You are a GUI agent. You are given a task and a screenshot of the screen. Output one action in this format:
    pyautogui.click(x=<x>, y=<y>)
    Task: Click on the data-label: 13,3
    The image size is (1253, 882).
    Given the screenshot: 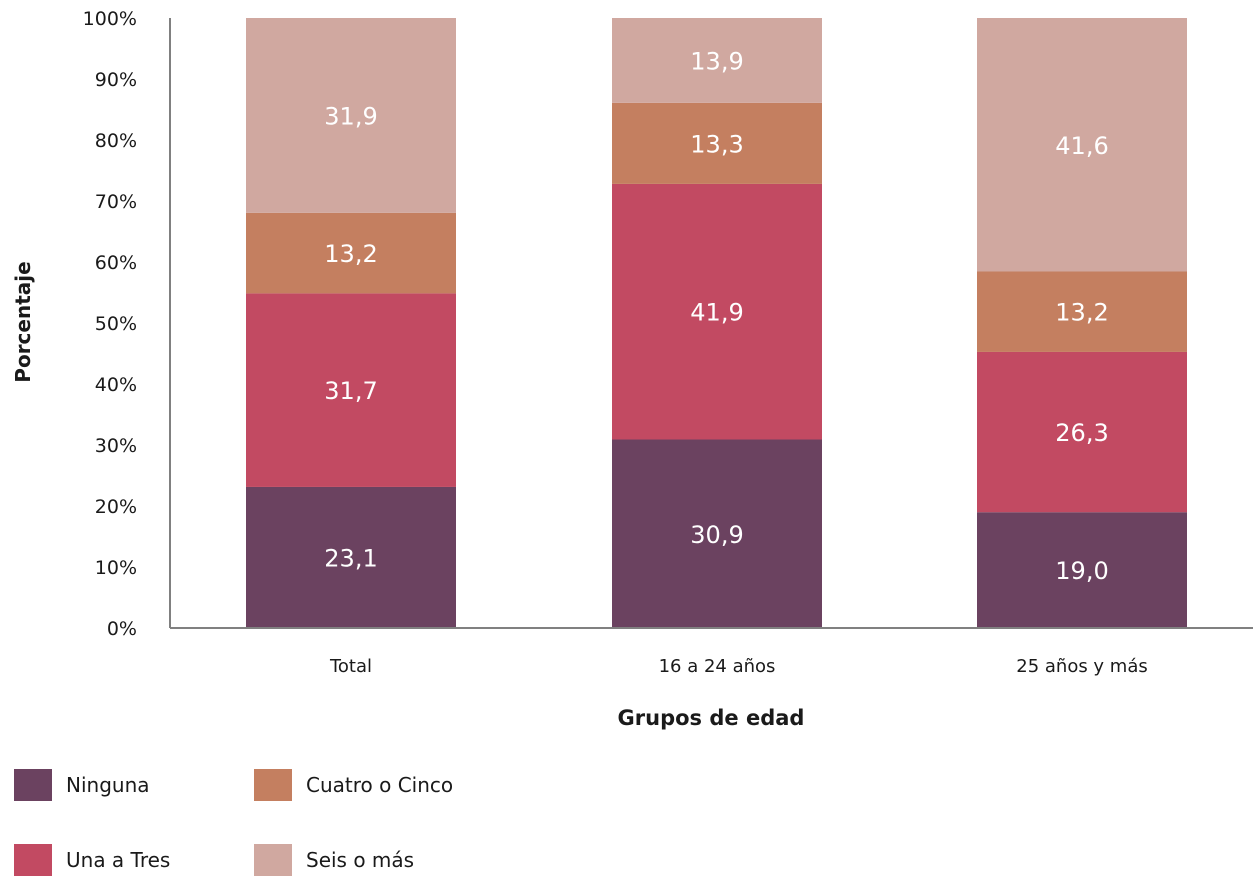 What is the action you would take?
    pyautogui.click(x=716, y=144)
    